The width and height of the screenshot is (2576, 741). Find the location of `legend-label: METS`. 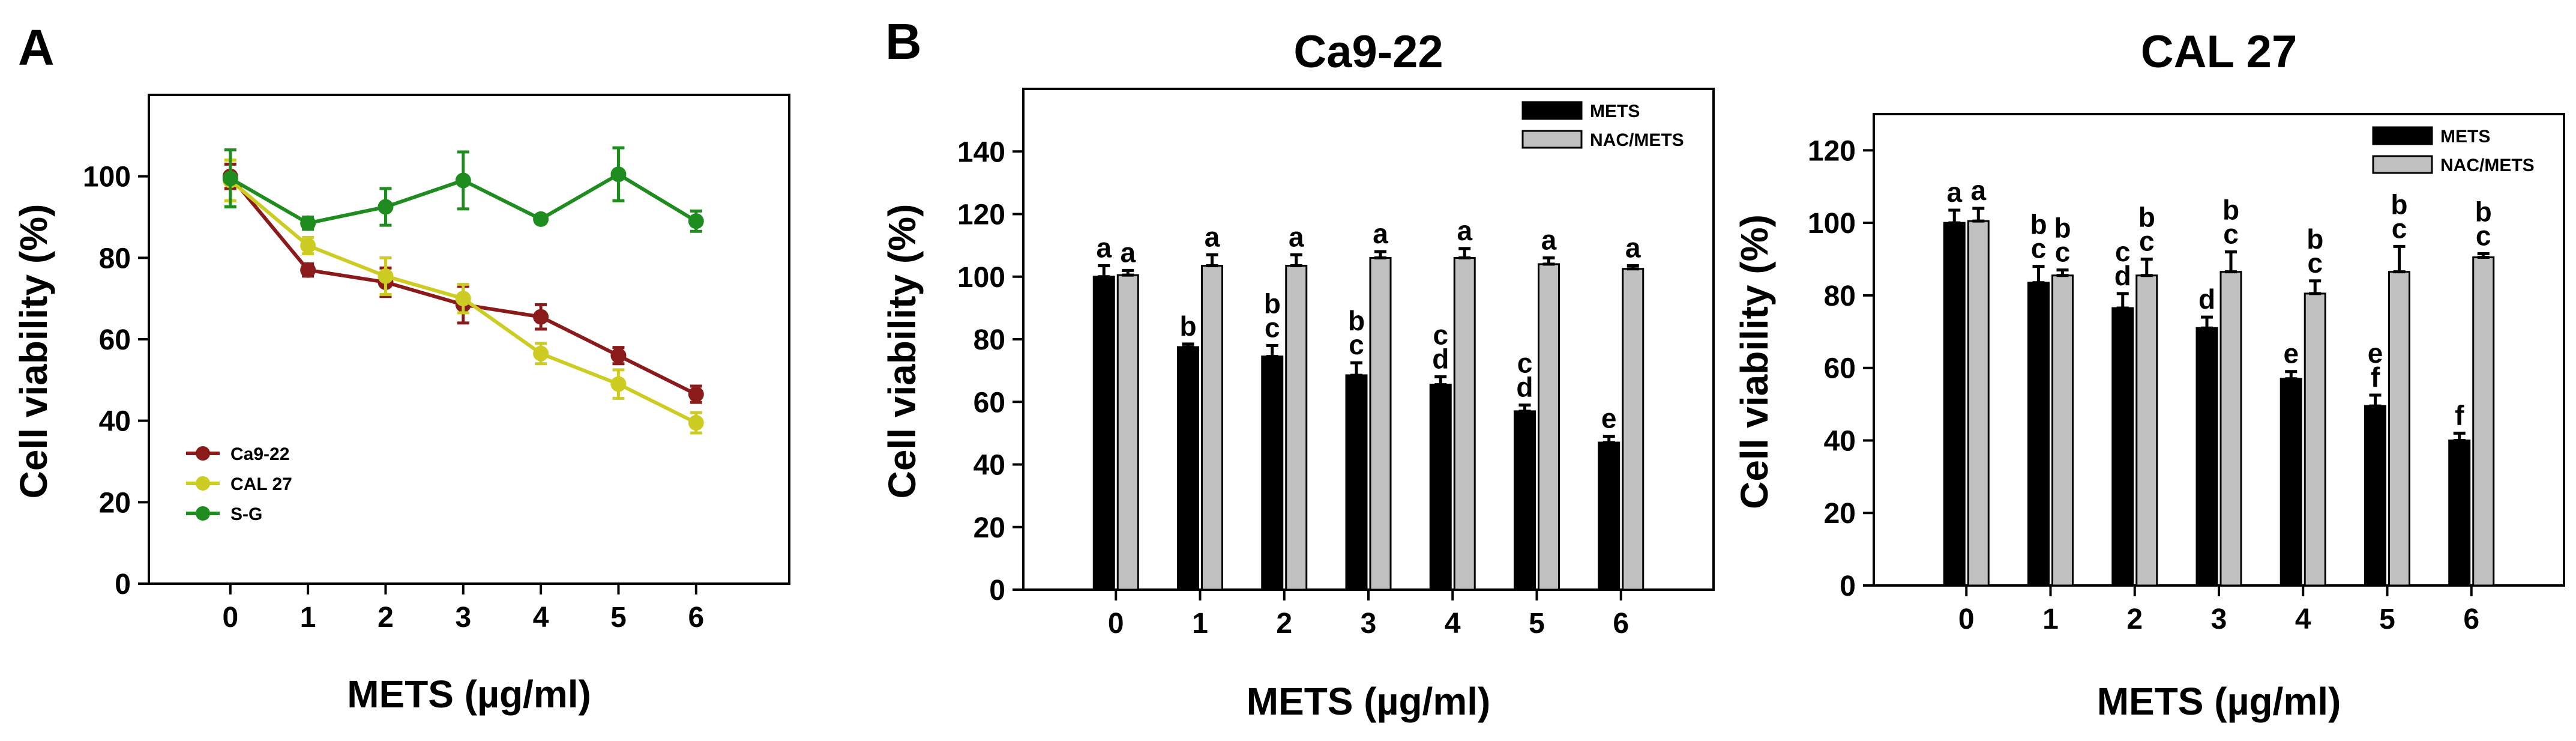

legend-label: METS is located at coordinates (2465, 137).